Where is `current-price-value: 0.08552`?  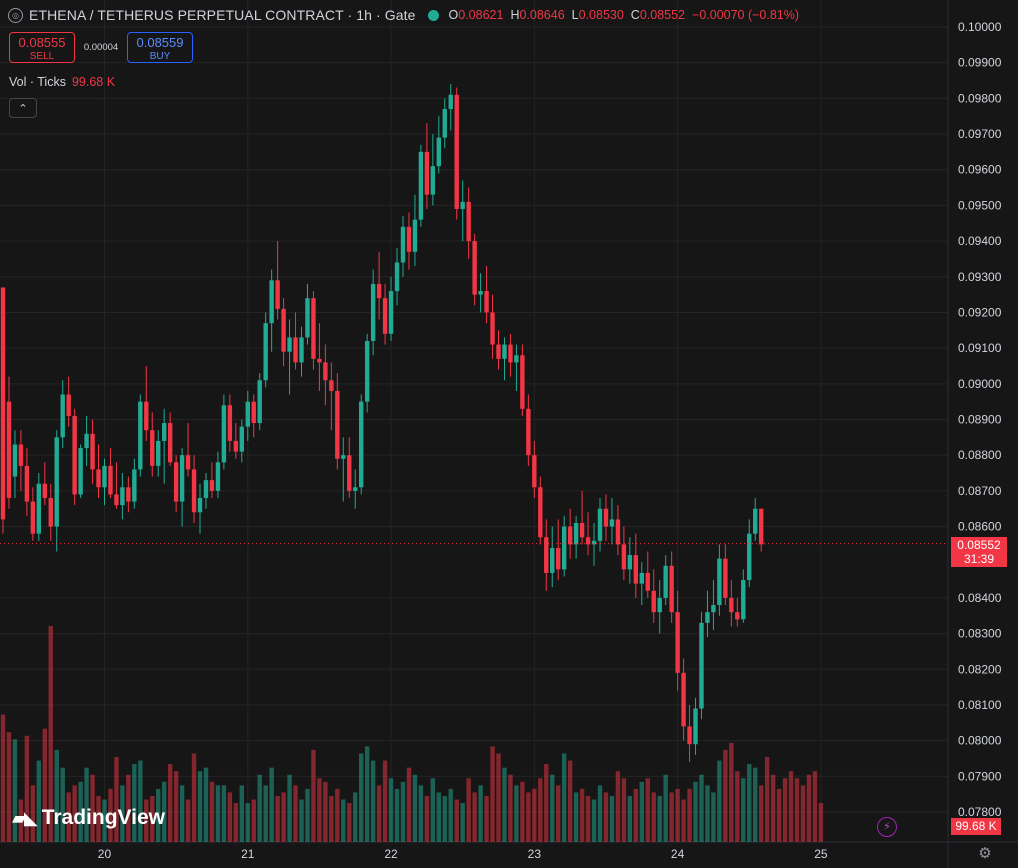 current-price-value: 0.08552 is located at coordinates (979, 545).